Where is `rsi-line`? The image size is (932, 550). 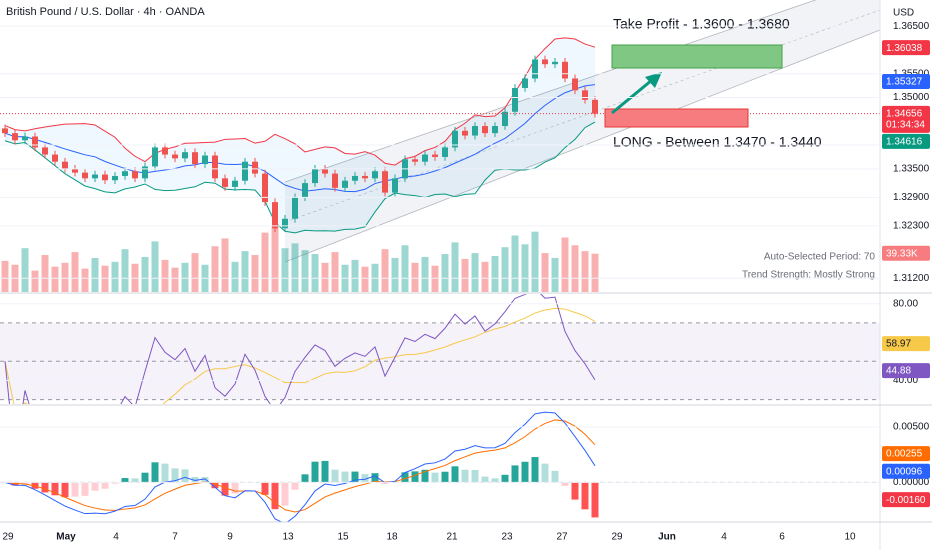 rsi-line is located at coordinates (300, 349).